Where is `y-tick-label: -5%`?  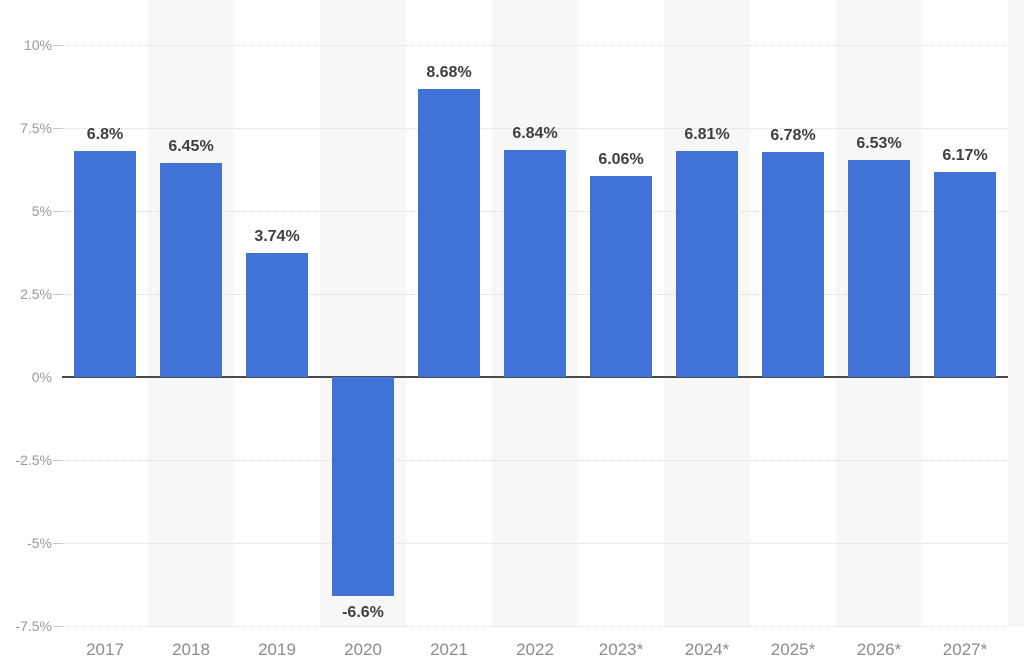 y-tick-label: -5% is located at coordinates (39, 543).